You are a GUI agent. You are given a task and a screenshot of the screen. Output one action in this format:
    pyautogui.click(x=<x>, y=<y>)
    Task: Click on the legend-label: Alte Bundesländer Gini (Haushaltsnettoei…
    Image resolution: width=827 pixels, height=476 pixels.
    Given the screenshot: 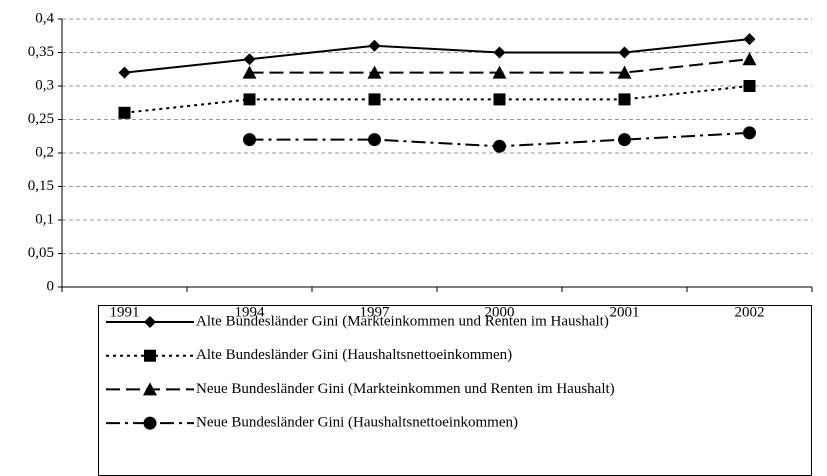 What is the action you would take?
    pyautogui.click(x=354, y=355)
    